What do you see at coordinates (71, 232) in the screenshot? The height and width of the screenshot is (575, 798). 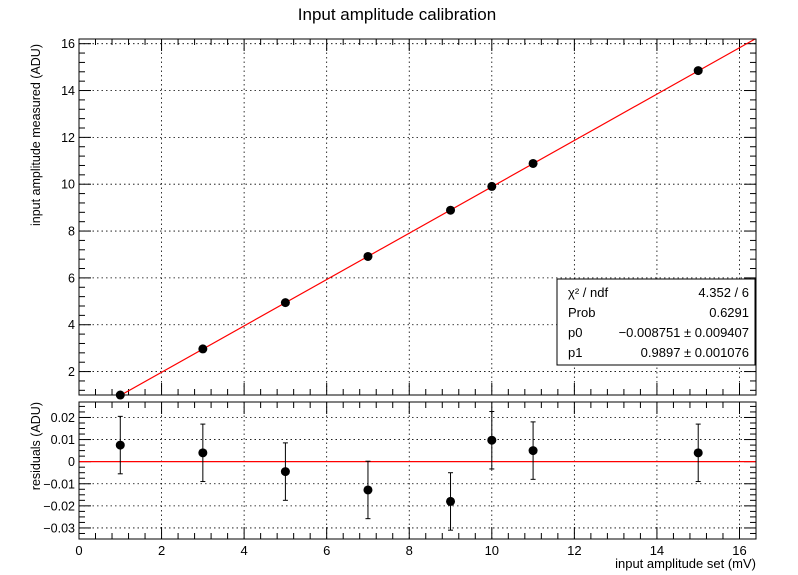 I see `y-tick-label: 8` at bounding box center [71, 232].